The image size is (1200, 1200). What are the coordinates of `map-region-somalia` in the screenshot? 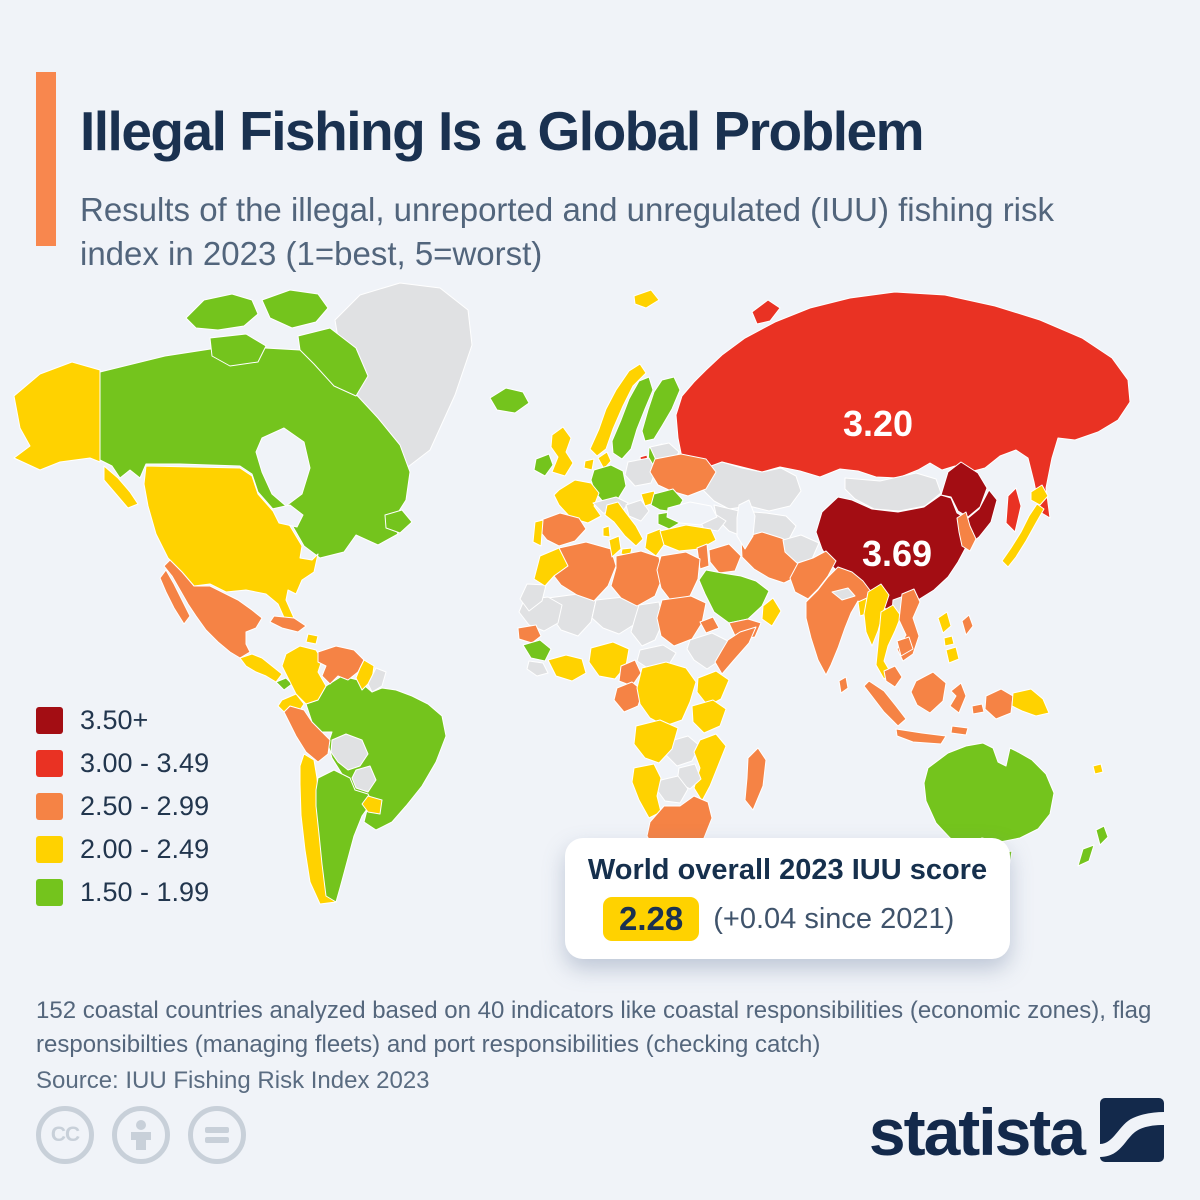 It's located at (735, 650).